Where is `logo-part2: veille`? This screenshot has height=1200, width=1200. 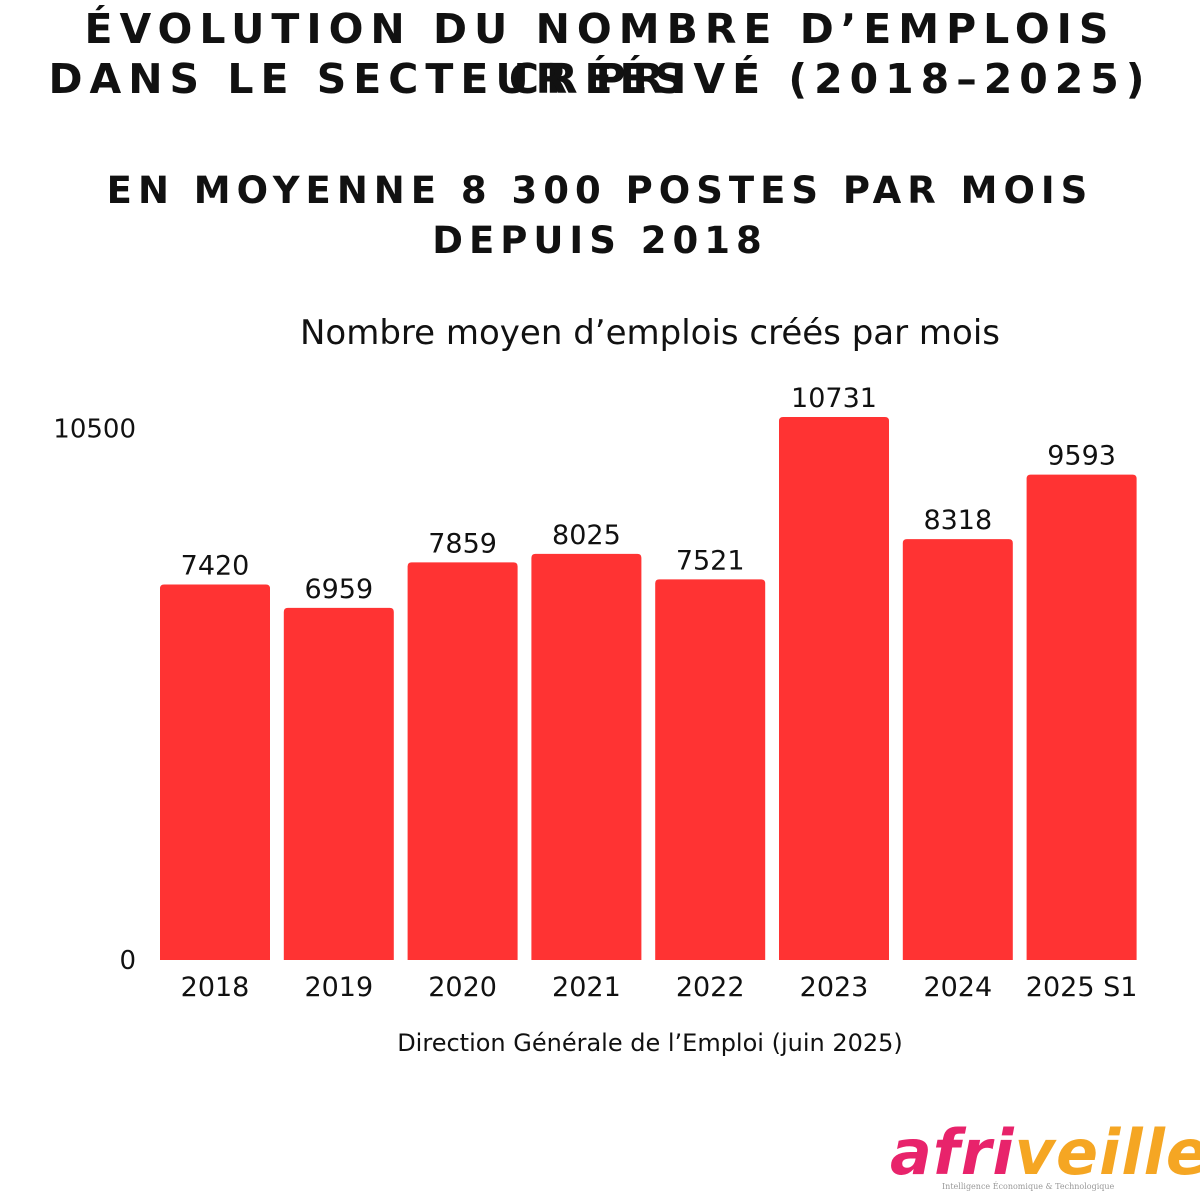
logo-part2: veille is located at coordinates (1107, 1152).